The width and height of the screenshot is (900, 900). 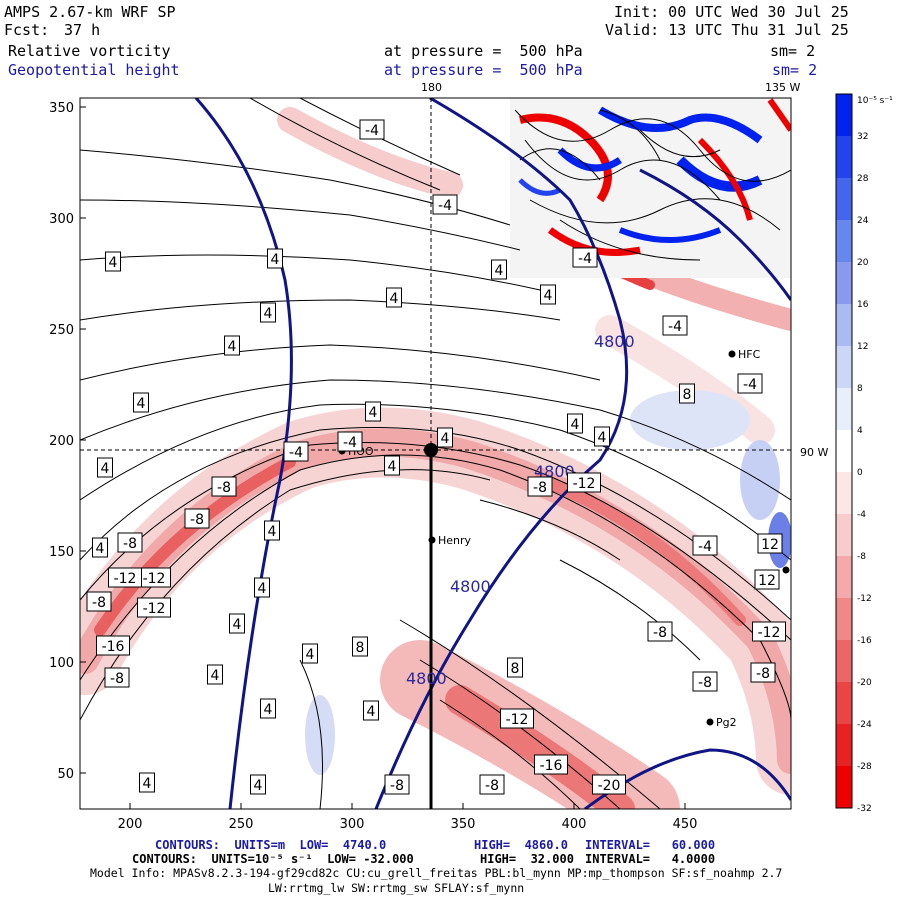 I want to click on height-labels: 4800 4800 4800 4800, so click(x=520, y=510).